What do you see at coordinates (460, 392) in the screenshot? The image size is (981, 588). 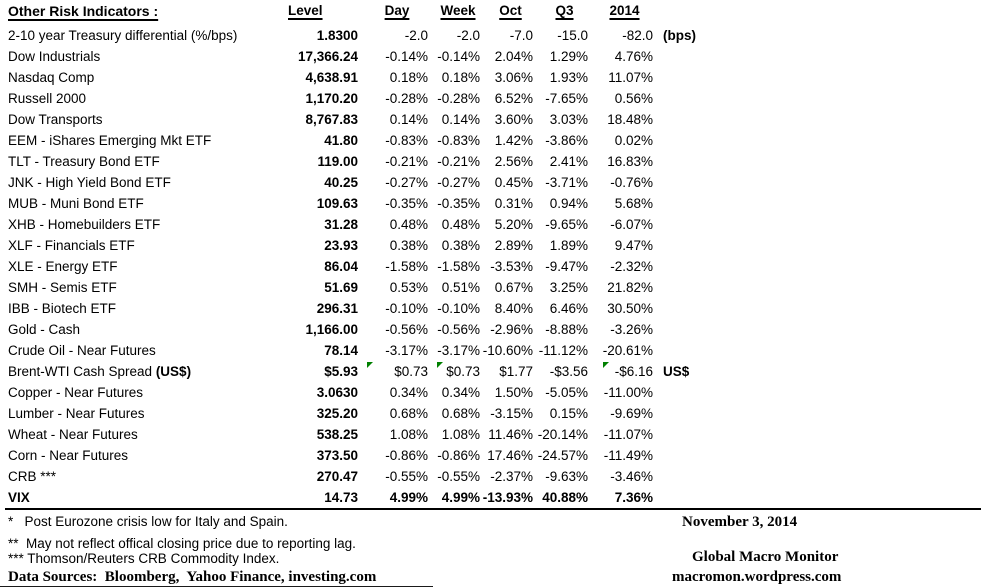 I see `cell-week: 0.34%` at bounding box center [460, 392].